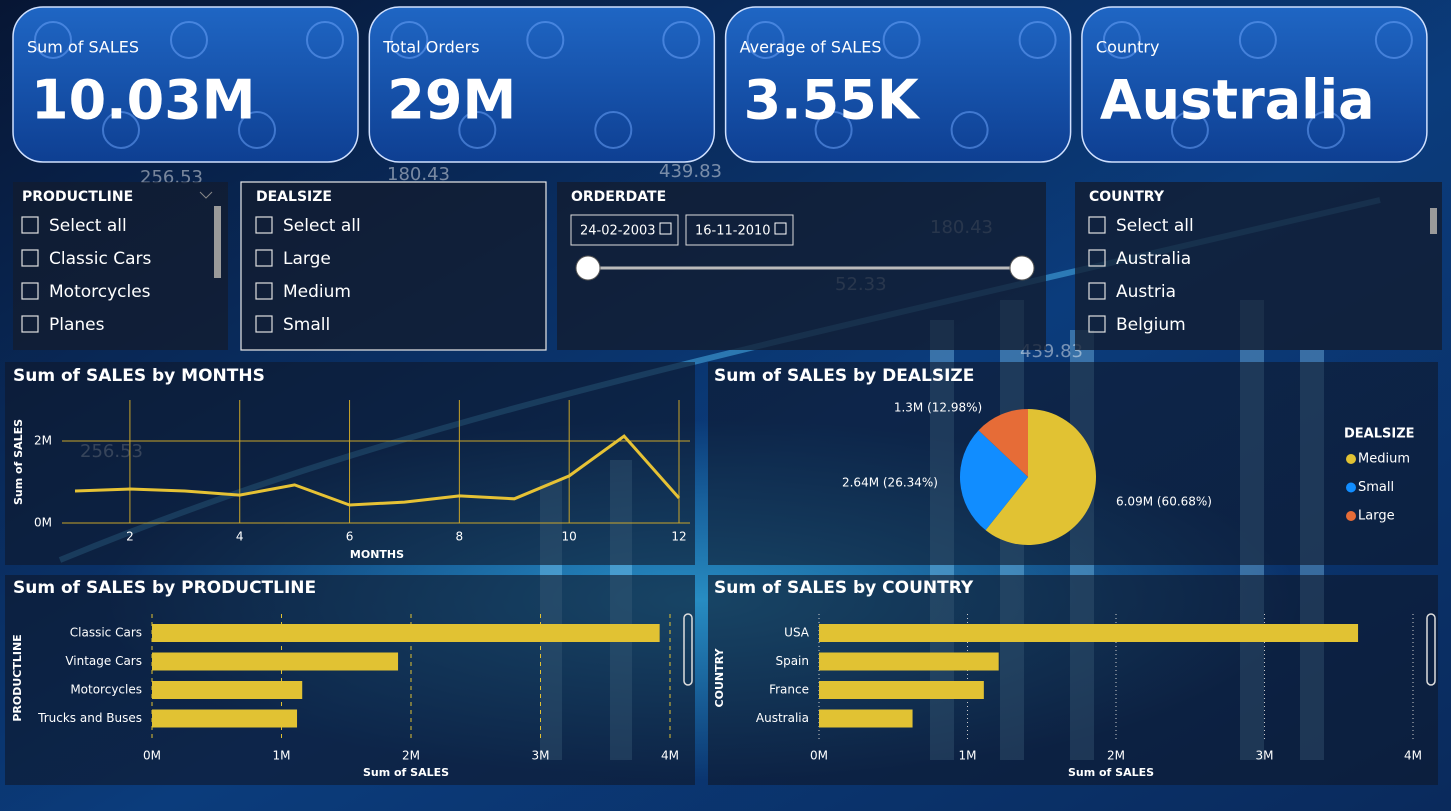 The width and height of the screenshot is (1451, 811). Describe the element at coordinates (139, 376) in the screenshot. I see `chart-title: Sum of SALES by MONTHS` at that location.